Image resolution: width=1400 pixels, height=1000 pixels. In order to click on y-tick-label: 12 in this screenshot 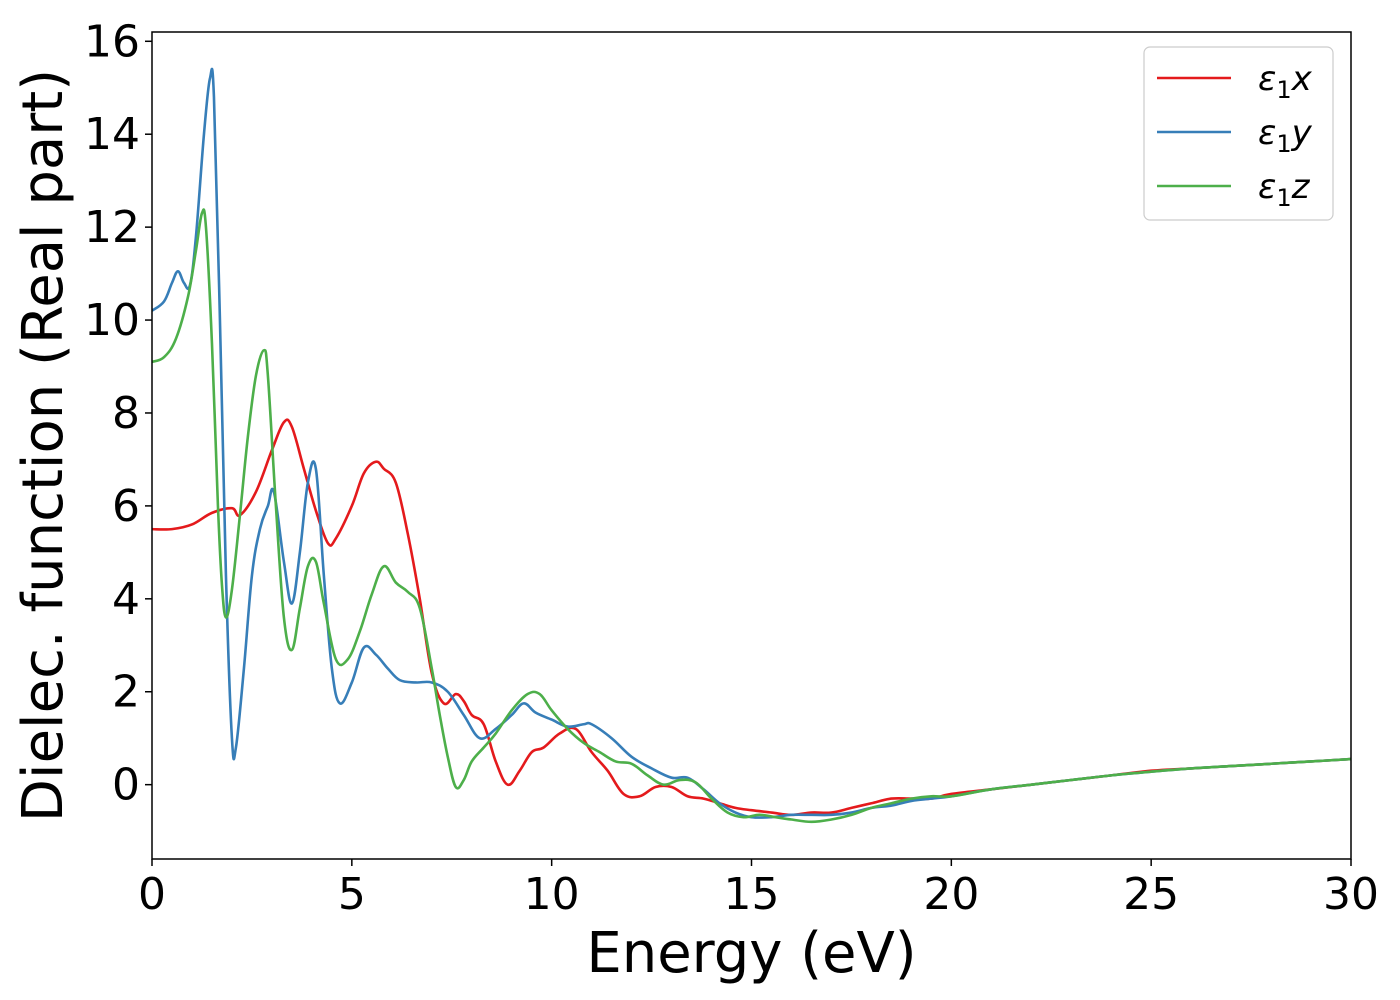, I will do `click(112, 227)`.